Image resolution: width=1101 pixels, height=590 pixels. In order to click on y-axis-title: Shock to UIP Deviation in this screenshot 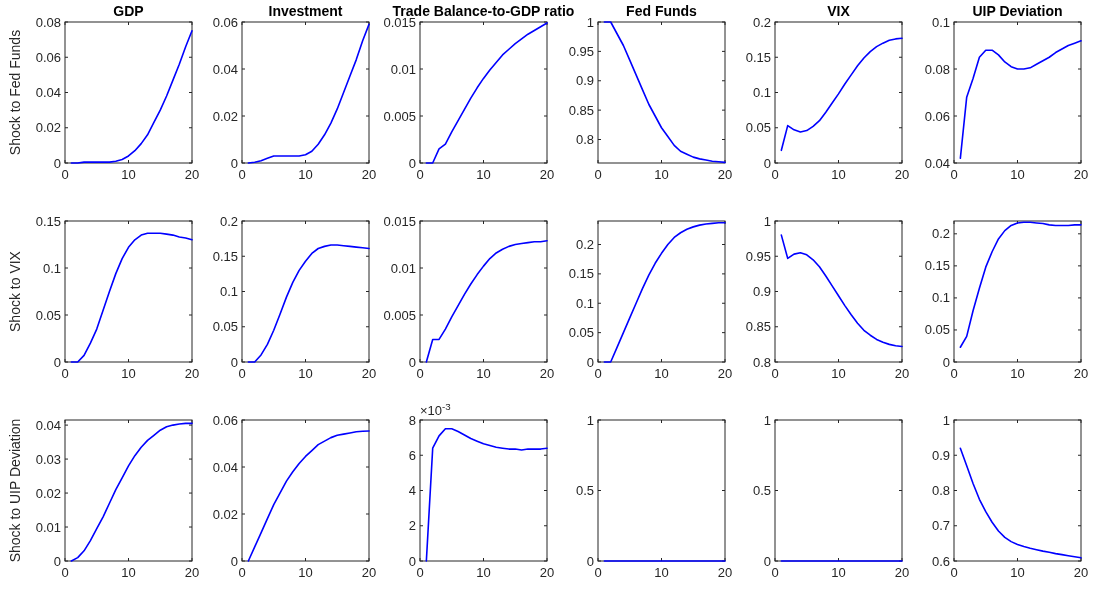, I will do `click(15, 490)`.